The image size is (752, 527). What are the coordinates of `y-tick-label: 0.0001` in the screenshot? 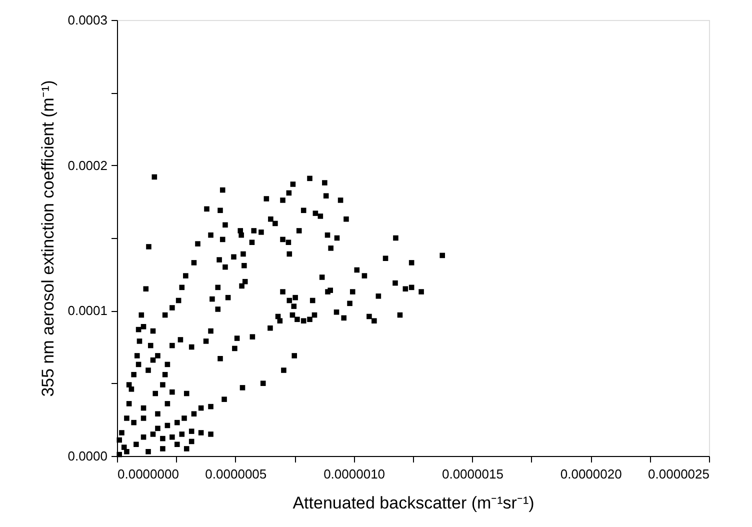 It's located at (88, 310).